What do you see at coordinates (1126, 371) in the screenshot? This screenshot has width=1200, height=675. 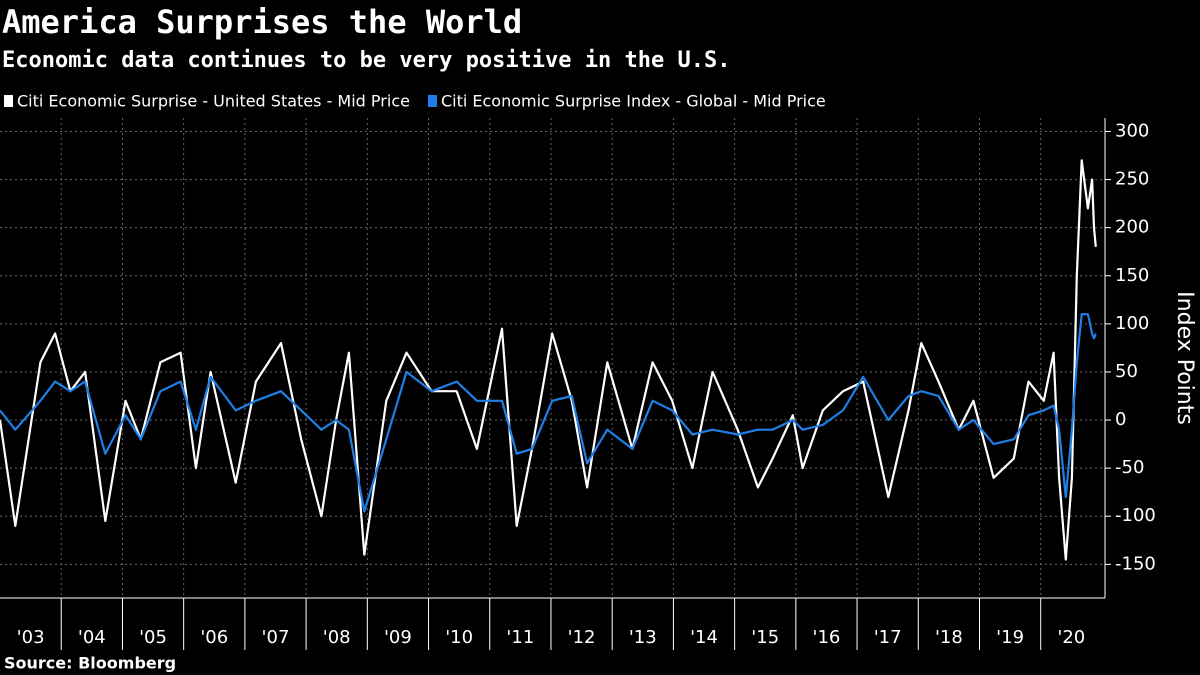 I see `y-tick-label: 50` at bounding box center [1126, 371].